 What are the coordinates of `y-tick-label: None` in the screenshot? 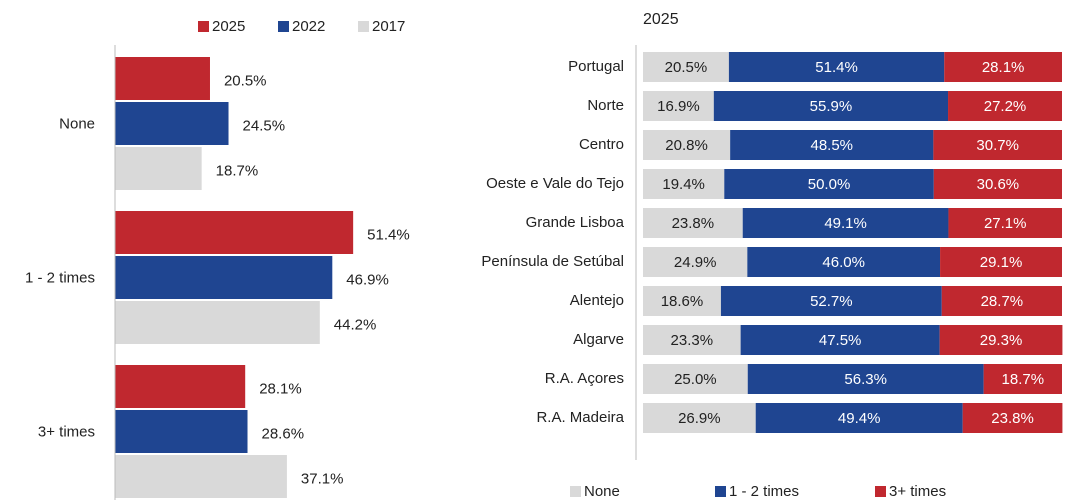 It's located at (77, 123).